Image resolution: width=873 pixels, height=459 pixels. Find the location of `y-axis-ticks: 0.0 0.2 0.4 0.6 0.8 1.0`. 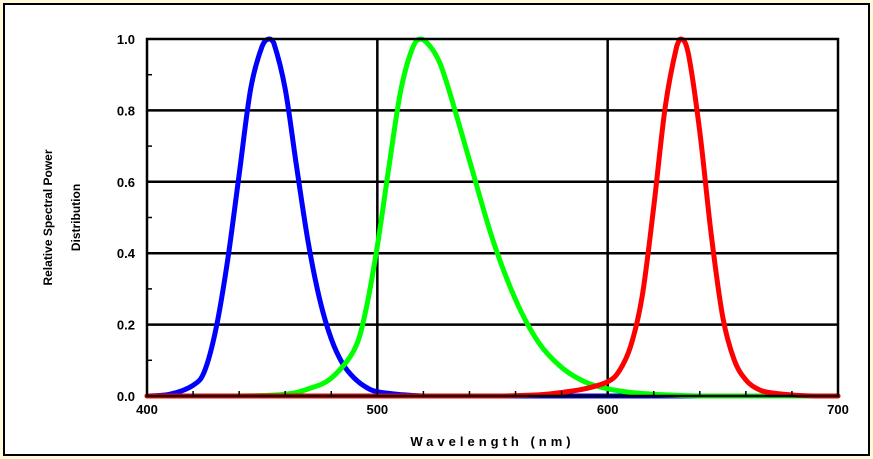

y-axis-ticks: 0.0 0.2 0.4 0.6 0.8 1.0 is located at coordinates (134, 218).